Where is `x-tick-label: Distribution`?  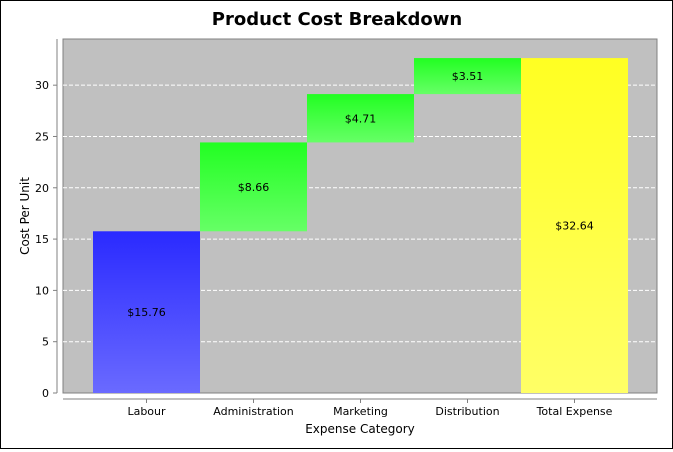
x-tick-label: Distribution is located at coordinates (467, 411).